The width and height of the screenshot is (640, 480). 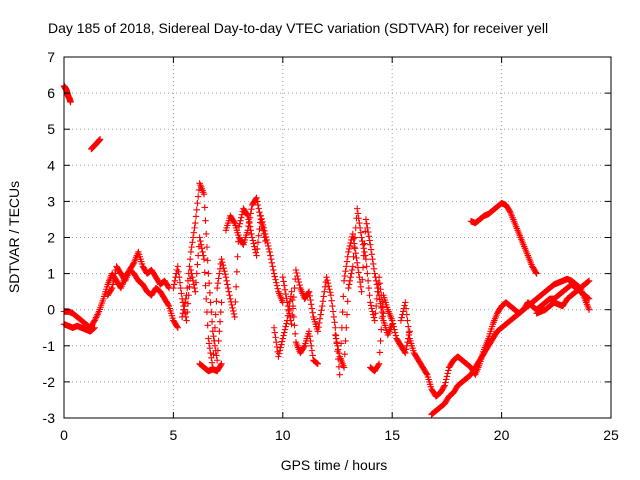 I want to click on y-tick-label: 5, so click(x=51, y=129).